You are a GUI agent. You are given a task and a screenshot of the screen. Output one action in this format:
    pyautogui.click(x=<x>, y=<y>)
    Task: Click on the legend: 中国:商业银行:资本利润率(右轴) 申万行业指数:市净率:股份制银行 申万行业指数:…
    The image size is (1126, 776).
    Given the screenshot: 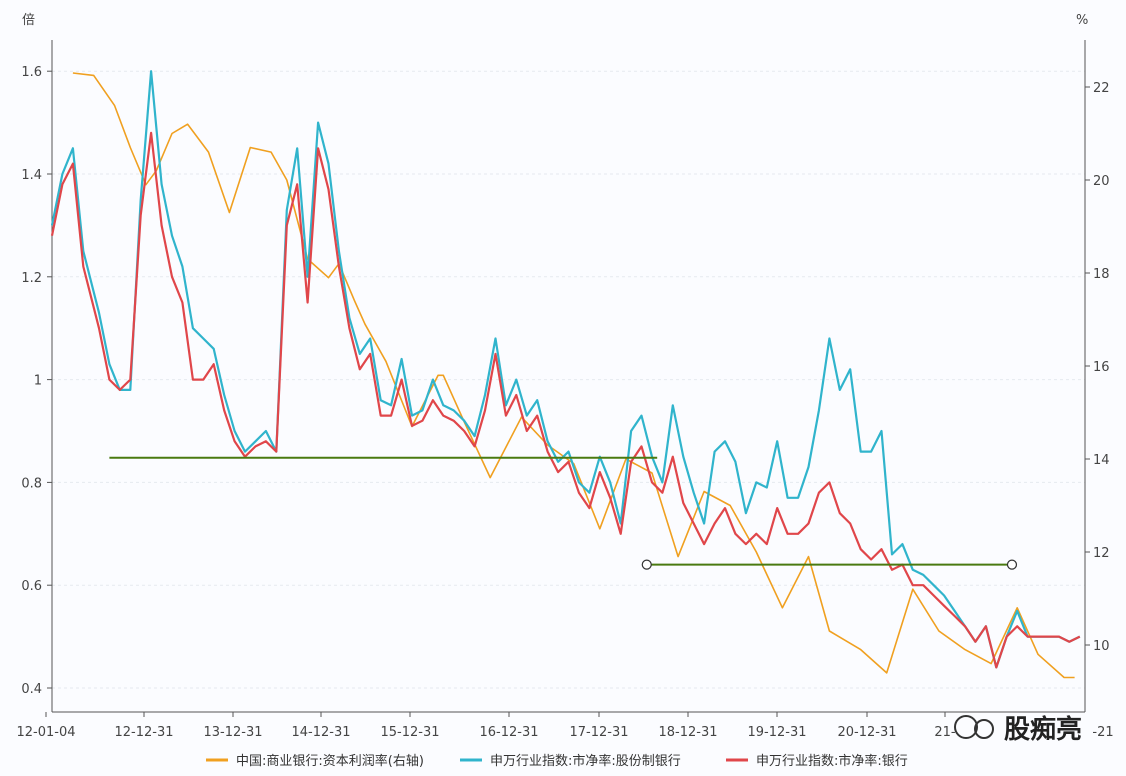 What is the action you would take?
    pyautogui.click(x=557, y=761)
    